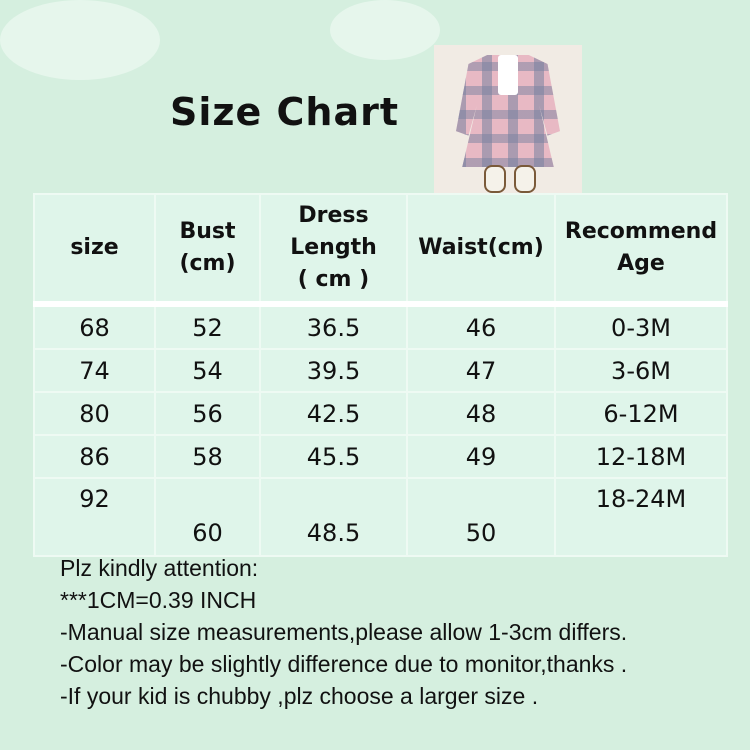 The image size is (750, 750). Describe the element at coordinates (207, 517) in the screenshot. I see `table-cell: 60` at that location.